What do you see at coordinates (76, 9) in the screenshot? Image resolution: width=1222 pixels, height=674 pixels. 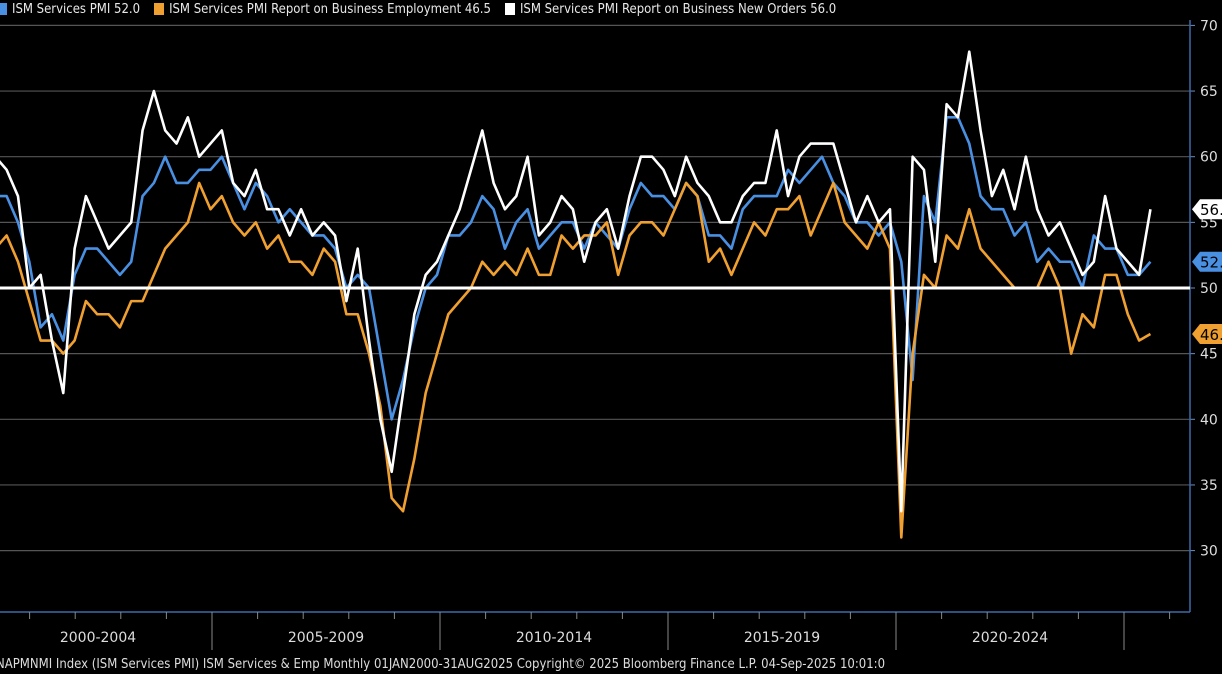 I see `legend-label: ISM Services PMI 52.0` at bounding box center [76, 9].